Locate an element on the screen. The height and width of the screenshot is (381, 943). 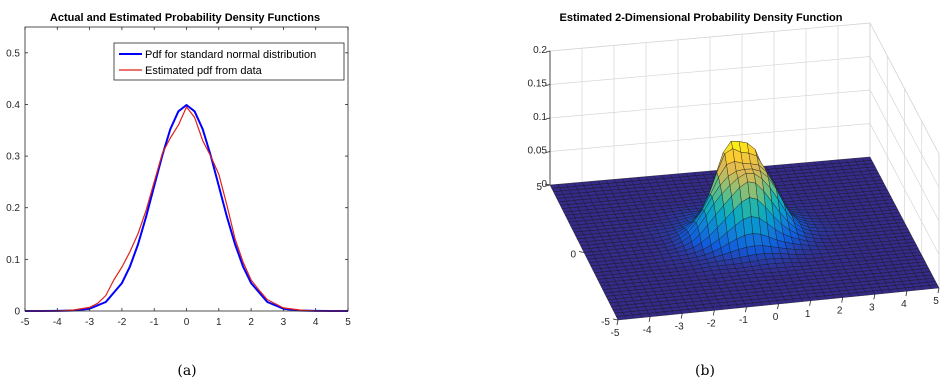
z-tick-label: 0.2 is located at coordinates (540, 50).